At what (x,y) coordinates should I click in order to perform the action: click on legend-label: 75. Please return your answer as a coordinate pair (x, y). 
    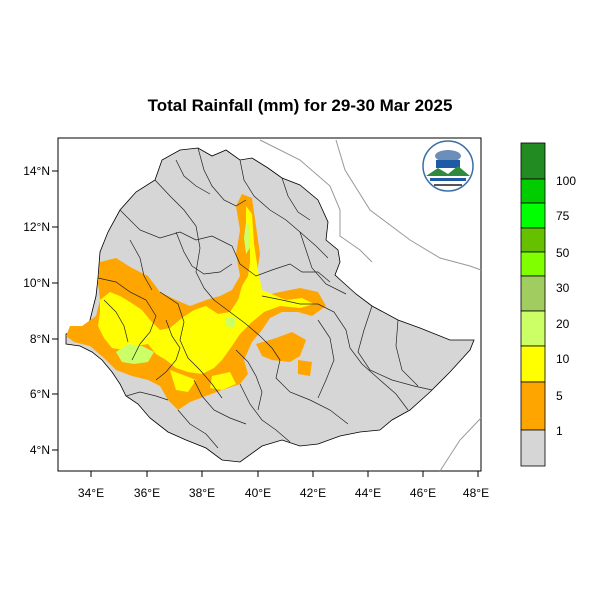
    Looking at the image, I should click on (563, 216).